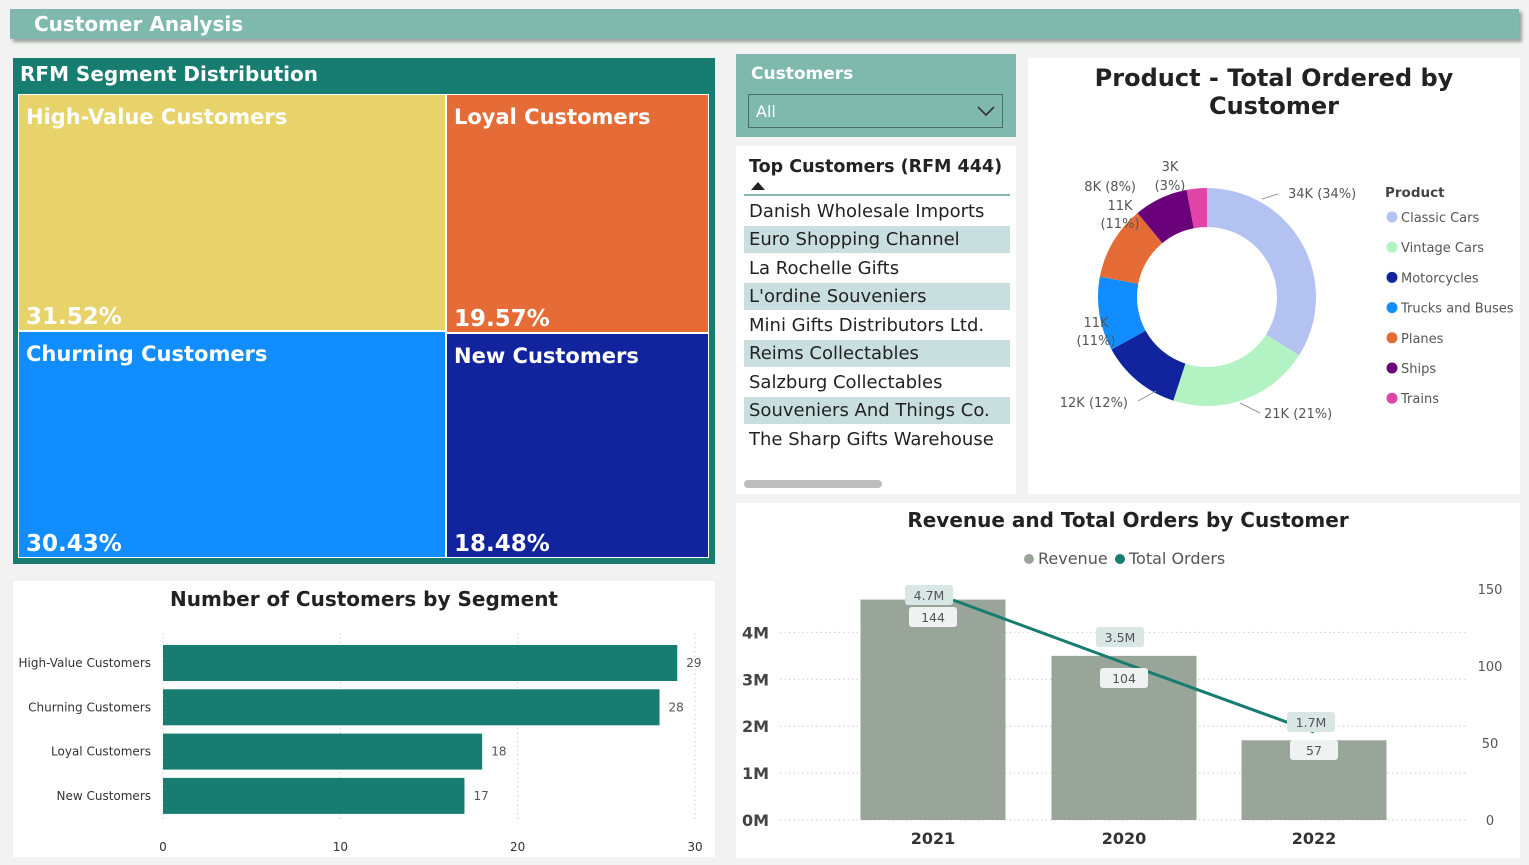 The height and width of the screenshot is (865, 1529). Describe the element at coordinates (480, 796) in the screenshot. I see `bar-data-label: 17` at that location.